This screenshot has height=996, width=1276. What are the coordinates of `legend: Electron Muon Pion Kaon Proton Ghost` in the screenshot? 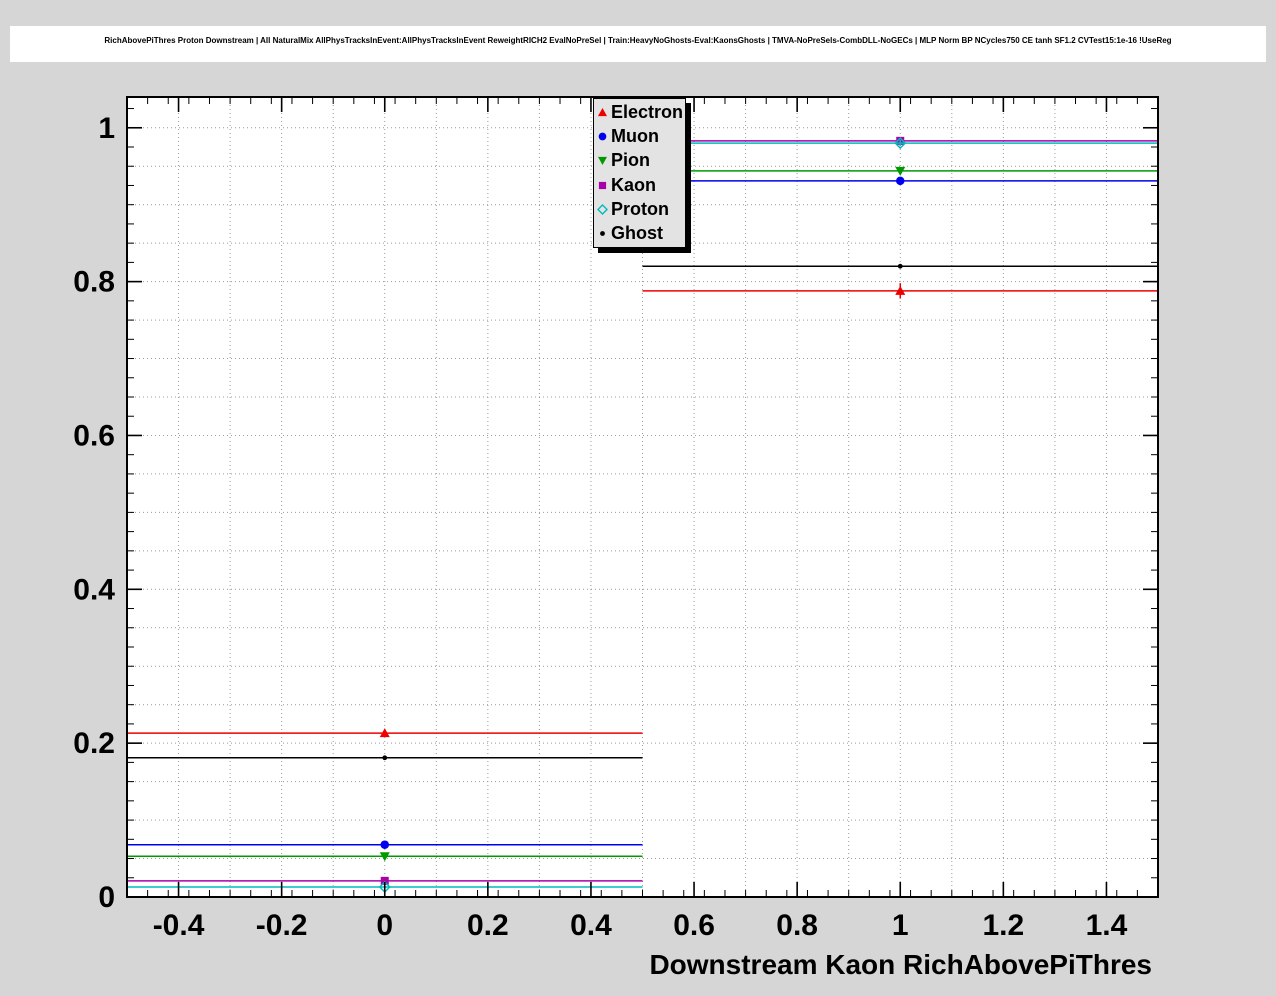 It's located at (639, 173).